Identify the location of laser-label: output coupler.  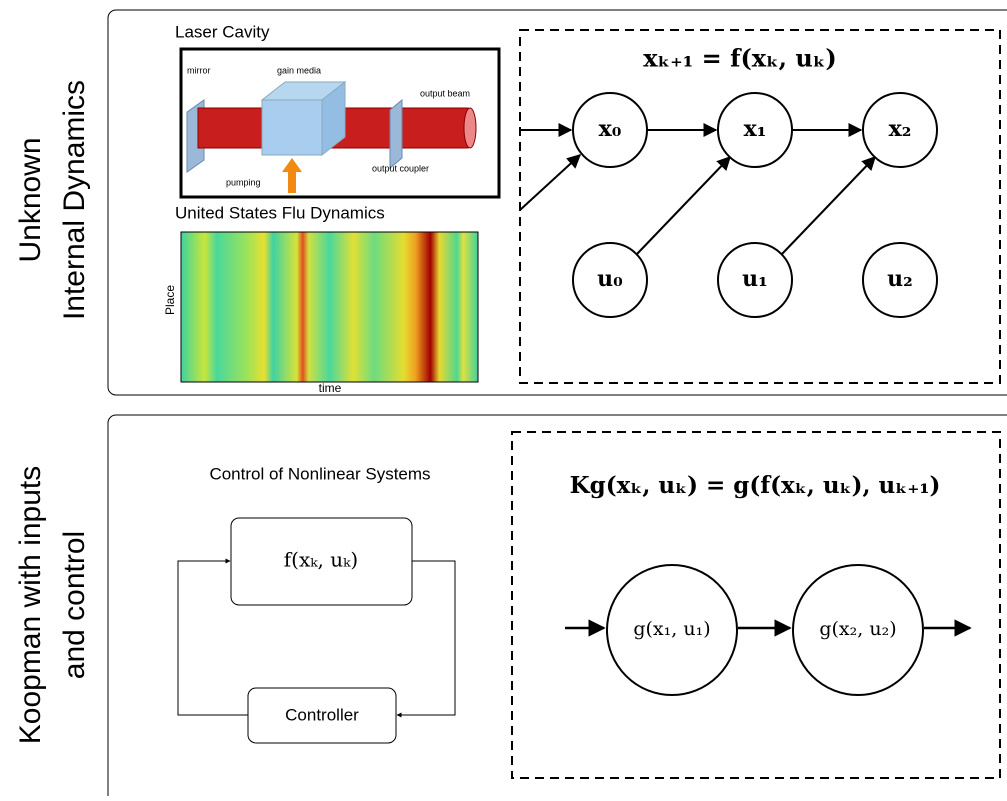
(400, 168).